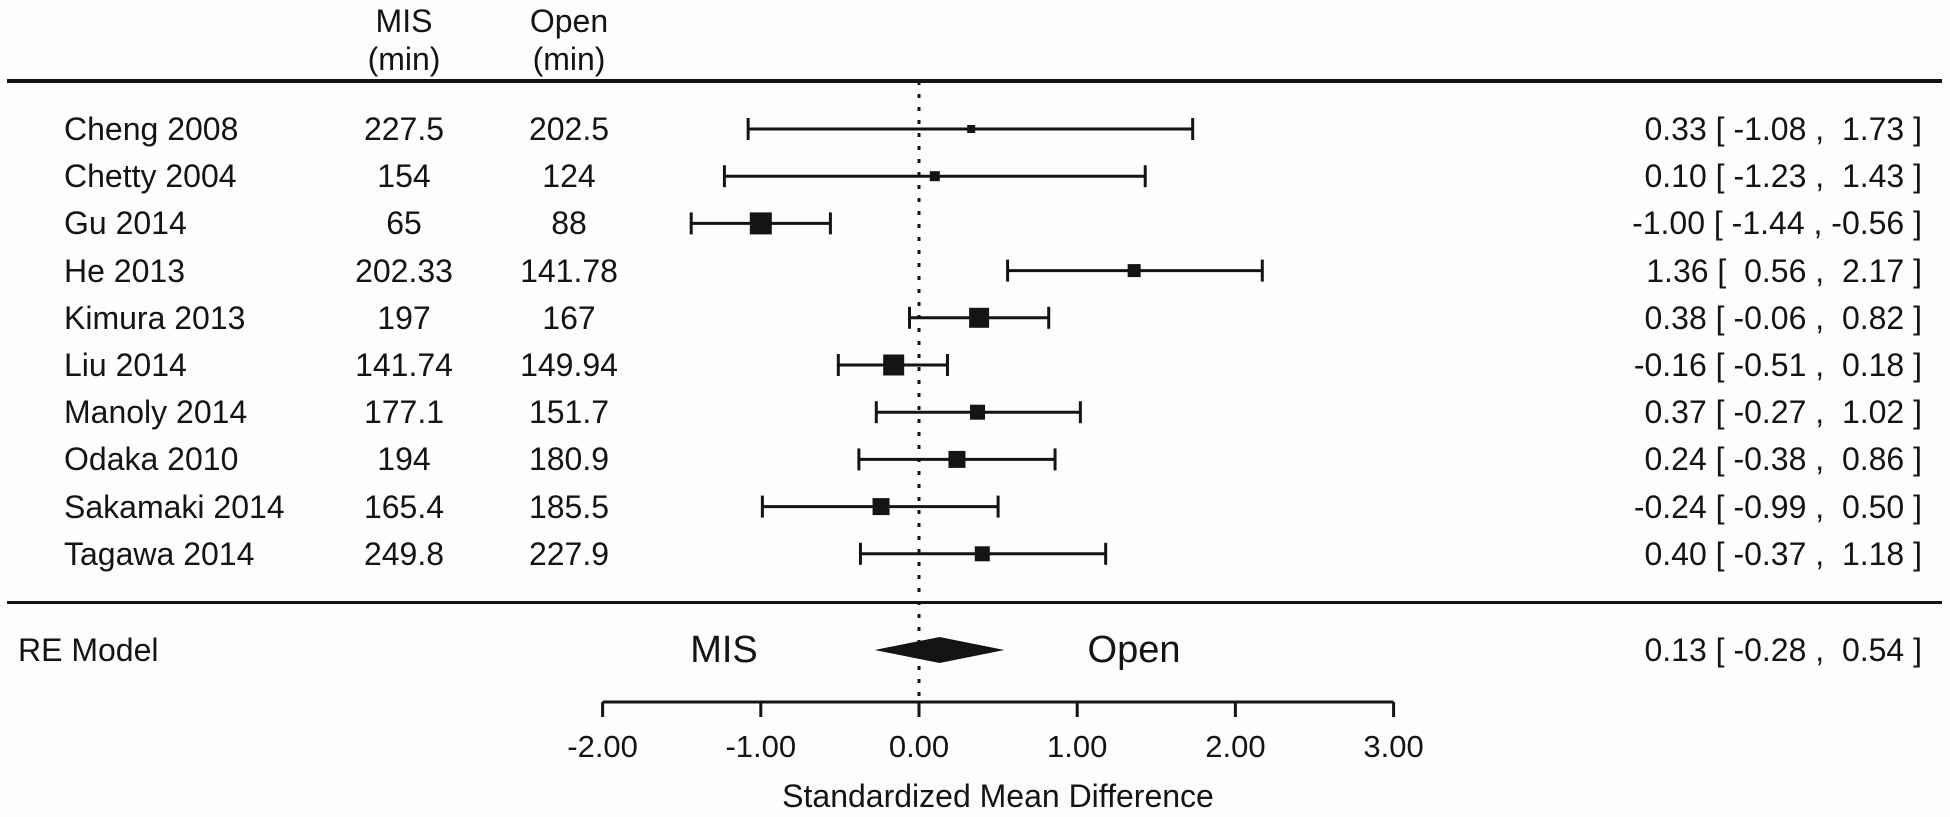  Describe the element at coordinates (156, 412) in the screenshot. I see `study-label: Manoly 2014` at that location.